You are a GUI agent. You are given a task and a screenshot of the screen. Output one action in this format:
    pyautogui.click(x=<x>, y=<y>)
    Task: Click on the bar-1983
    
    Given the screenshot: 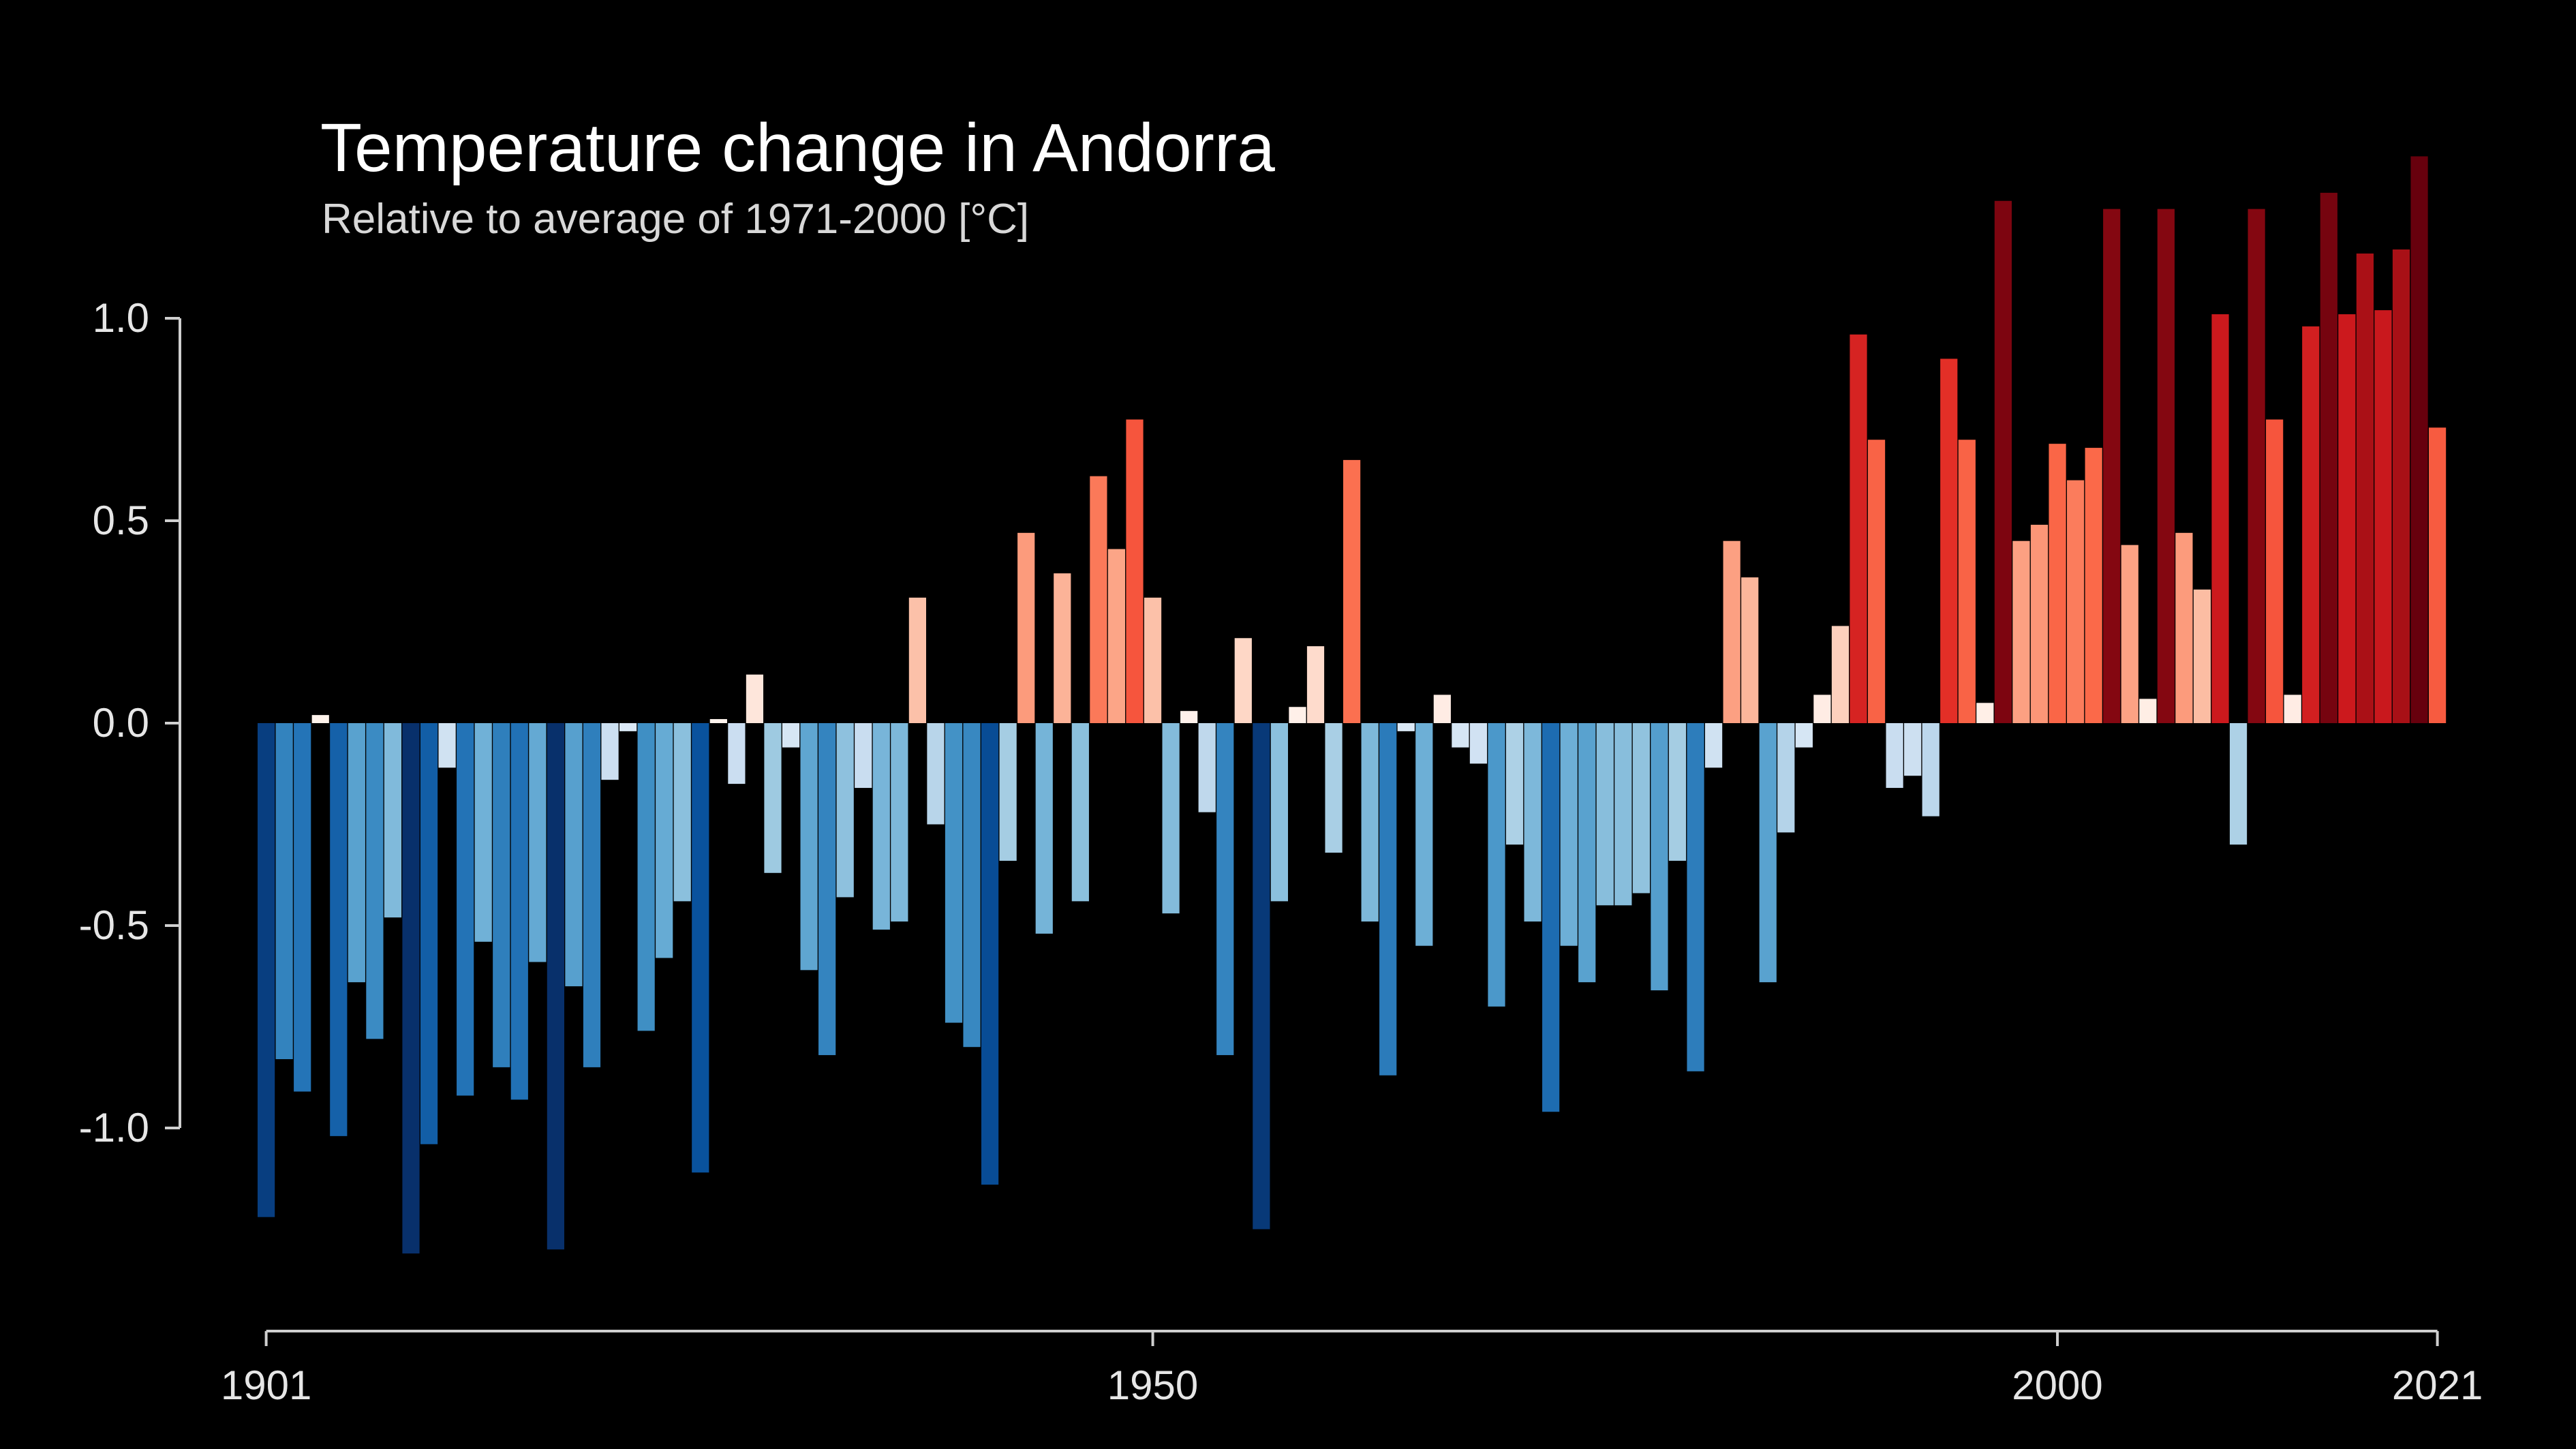 What is the action you would take?
    pyautogui.click(x=1750, y=650)
    